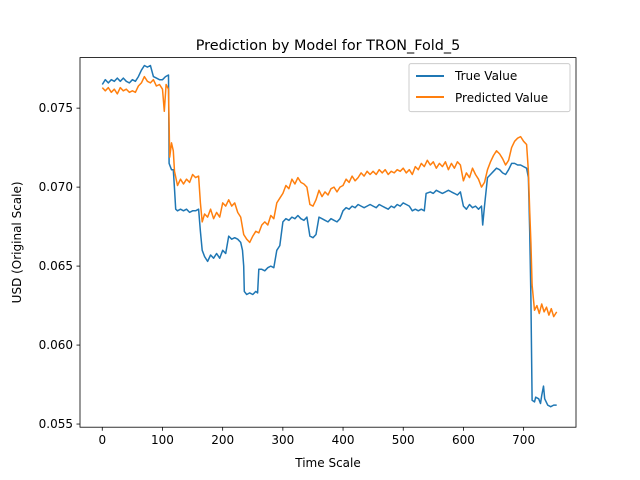  What do you see at coordinates (316, 437) in the screenshot?
I see `x-axis: 0 100 200 300 400 500 600 700` at bounding box center [316, 437].